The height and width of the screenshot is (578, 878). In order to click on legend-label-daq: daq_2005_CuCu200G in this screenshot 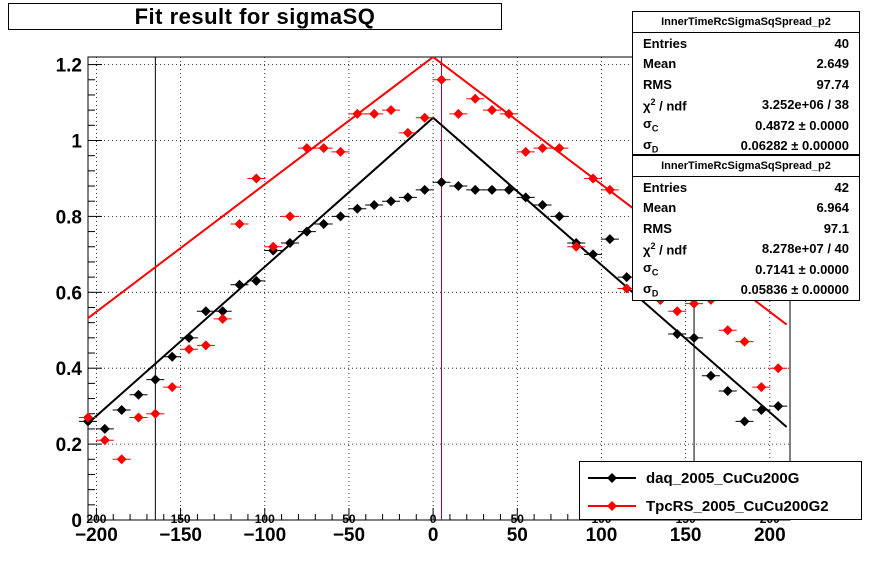, I will do `click(723, 478)`.